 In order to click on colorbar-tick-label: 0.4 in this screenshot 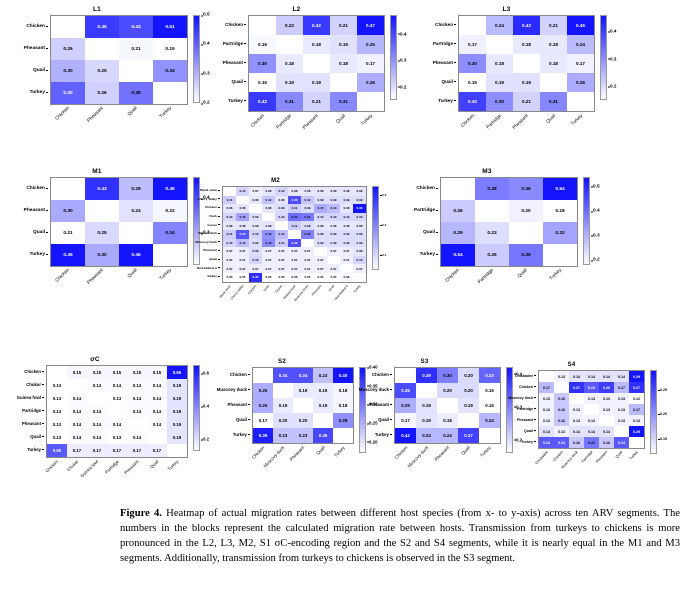, I will do `click(205, 198)`.